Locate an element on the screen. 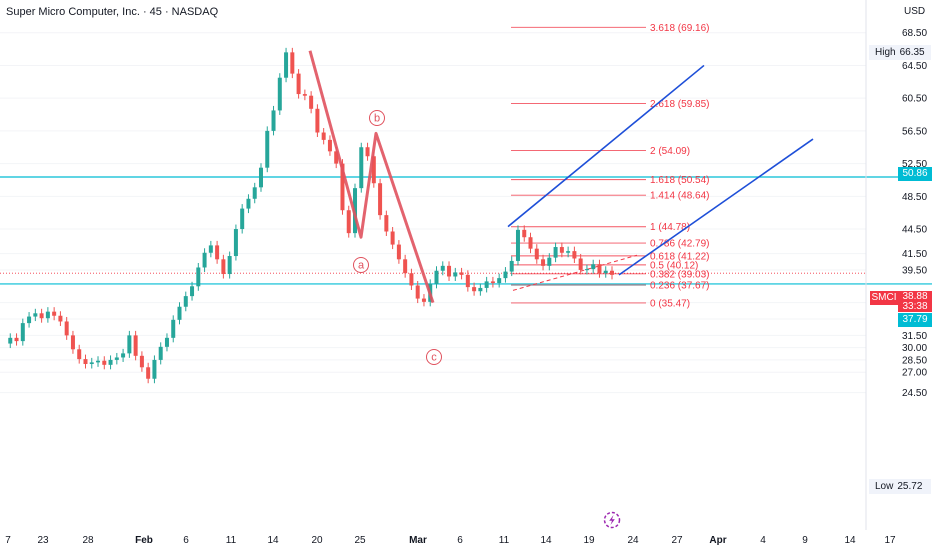  wave-drawing: a b c is located at coordinates (375, 207).